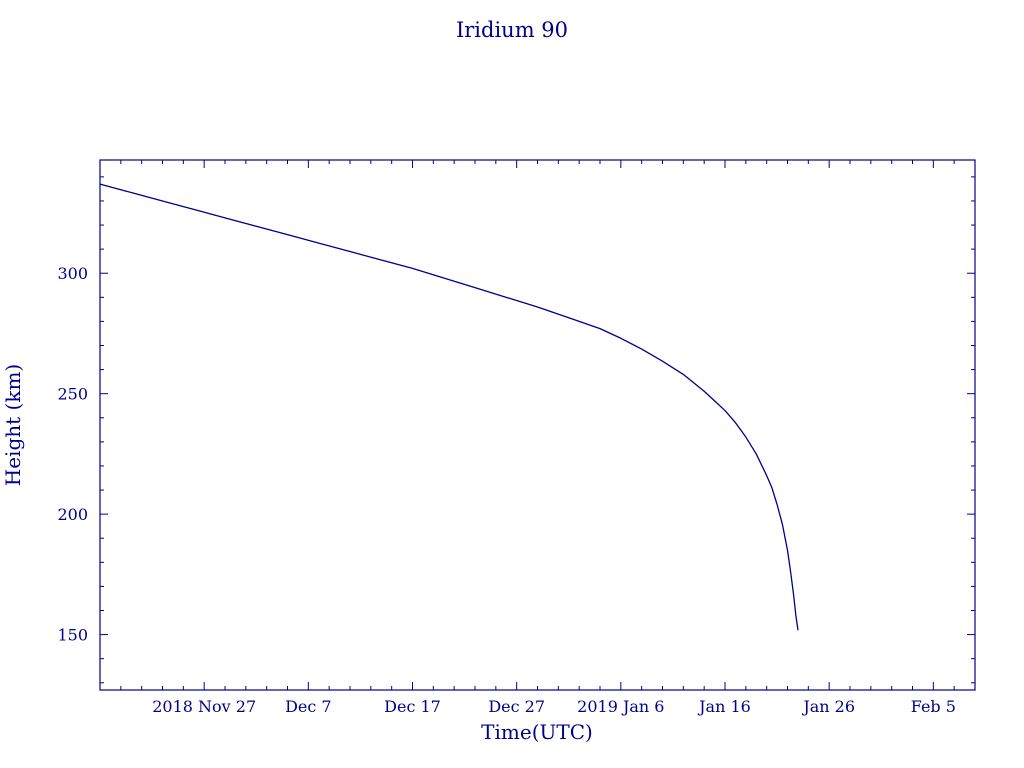 This screenshot has width=1024, height=768. What do you see at coordinates (72, 394) in the screenshot?
I see `y-tick-label: 250` at bounding box center [72, 394].